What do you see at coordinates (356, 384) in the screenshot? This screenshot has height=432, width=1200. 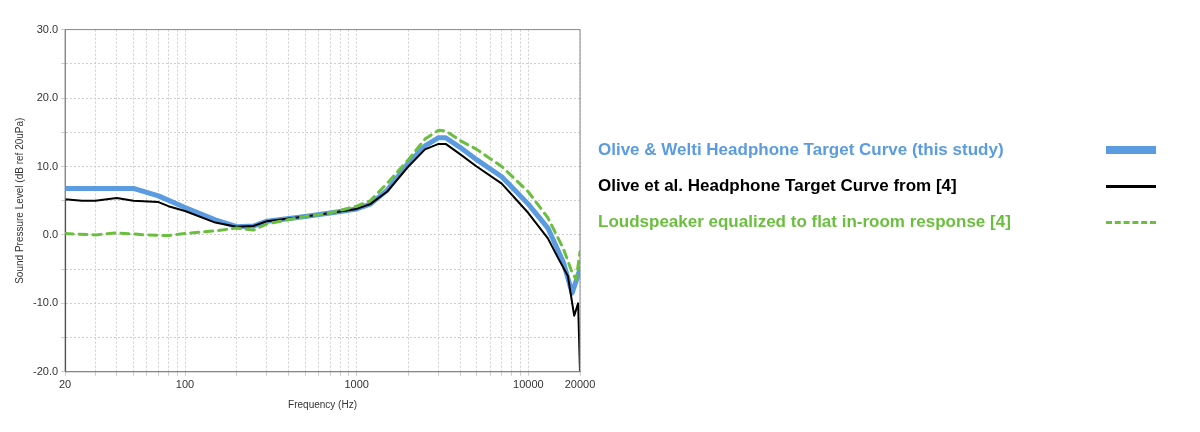 I see `x-tick-label: 1000` at bounding box center [356, 384].